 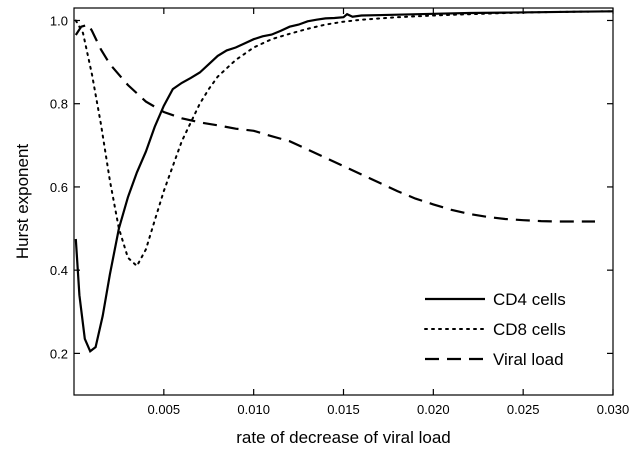 I want to click on y-tick-label: 0.4, so click(x=59, y=270).